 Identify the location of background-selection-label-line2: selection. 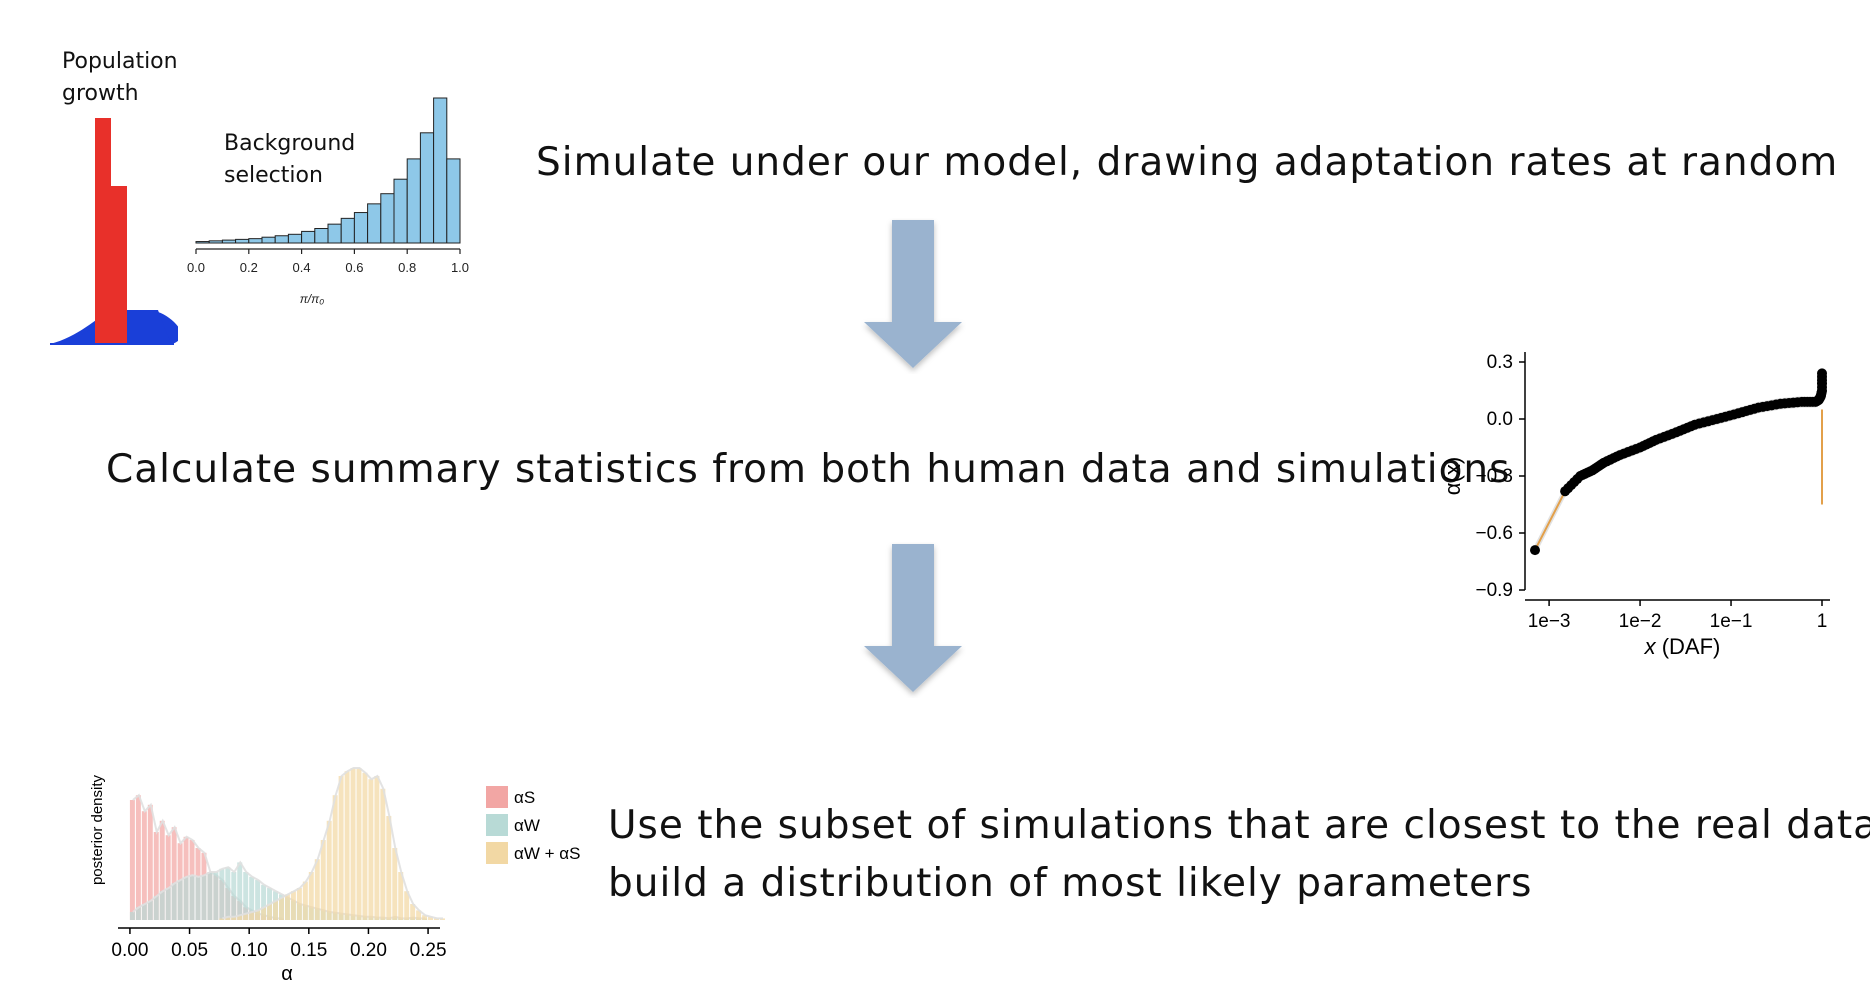
(273, 175).